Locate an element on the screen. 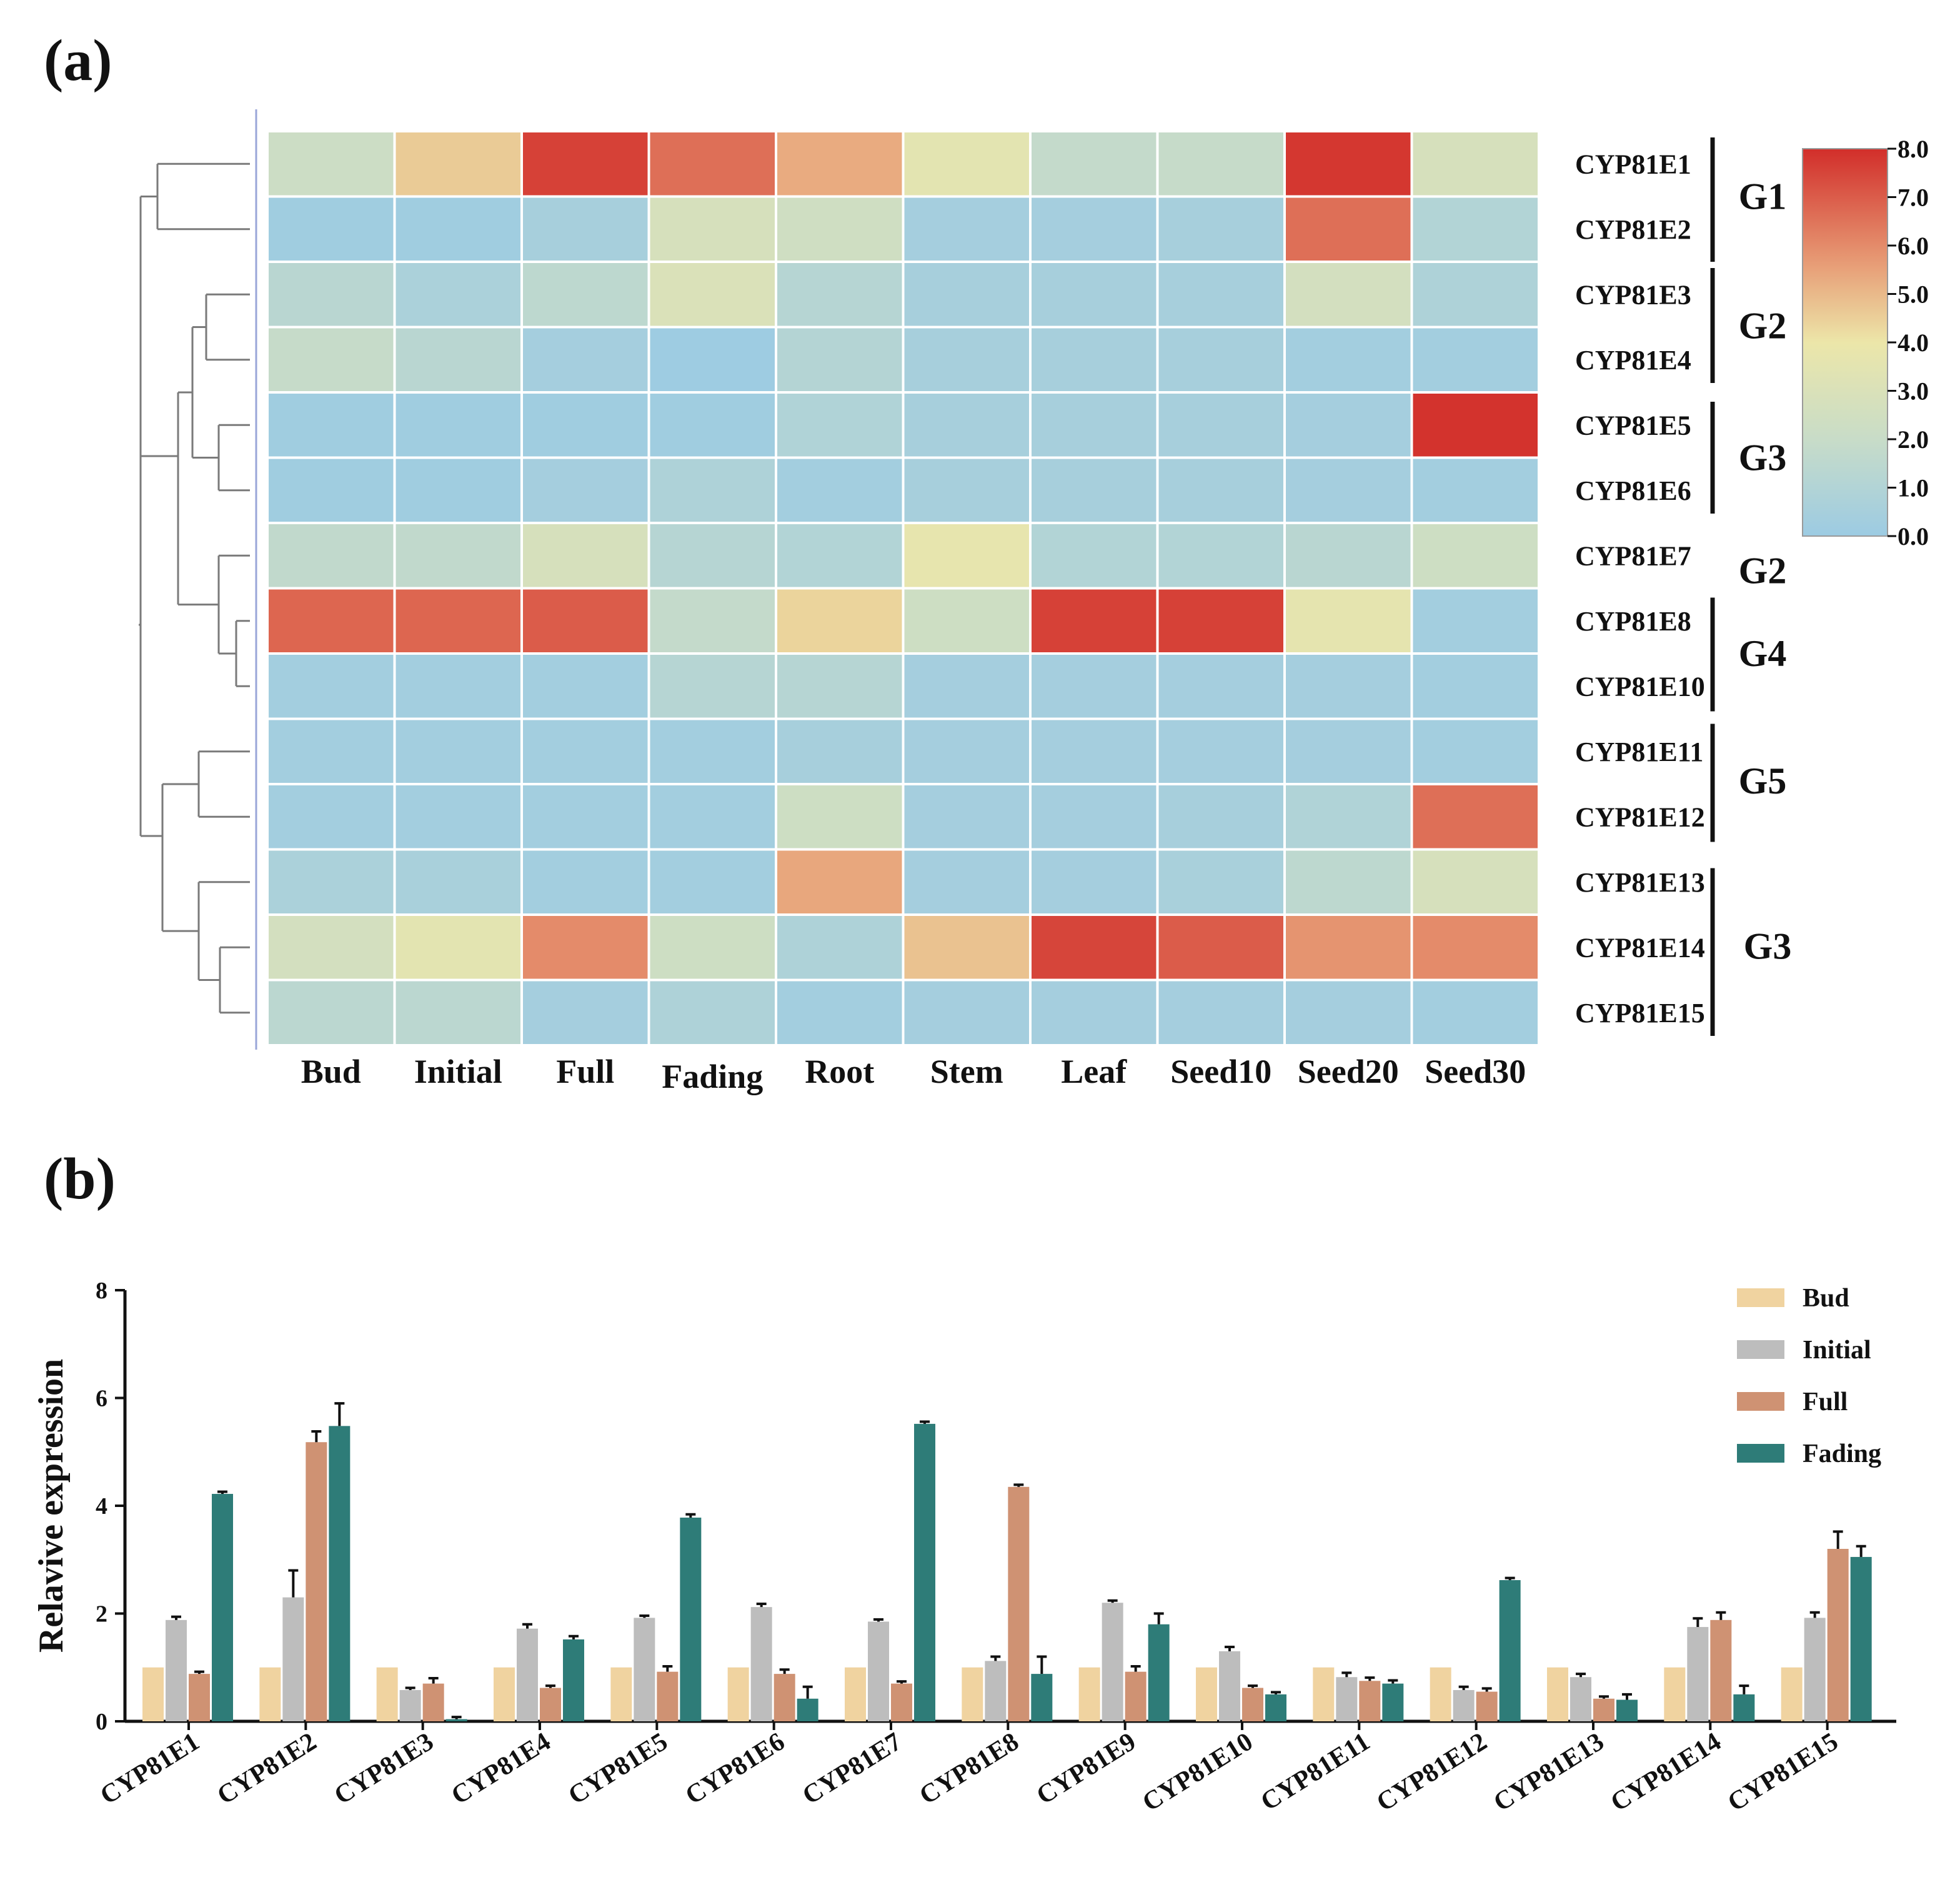  heatmap-cell-cyp81e11-full is located at coordinates (585, 751).